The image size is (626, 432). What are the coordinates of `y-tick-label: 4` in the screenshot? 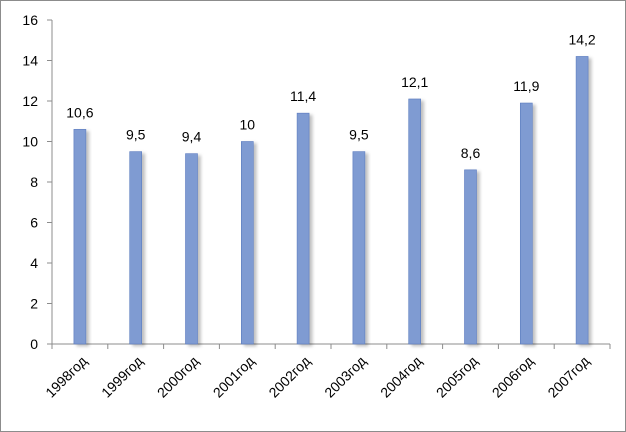 It's located at (34, 263).